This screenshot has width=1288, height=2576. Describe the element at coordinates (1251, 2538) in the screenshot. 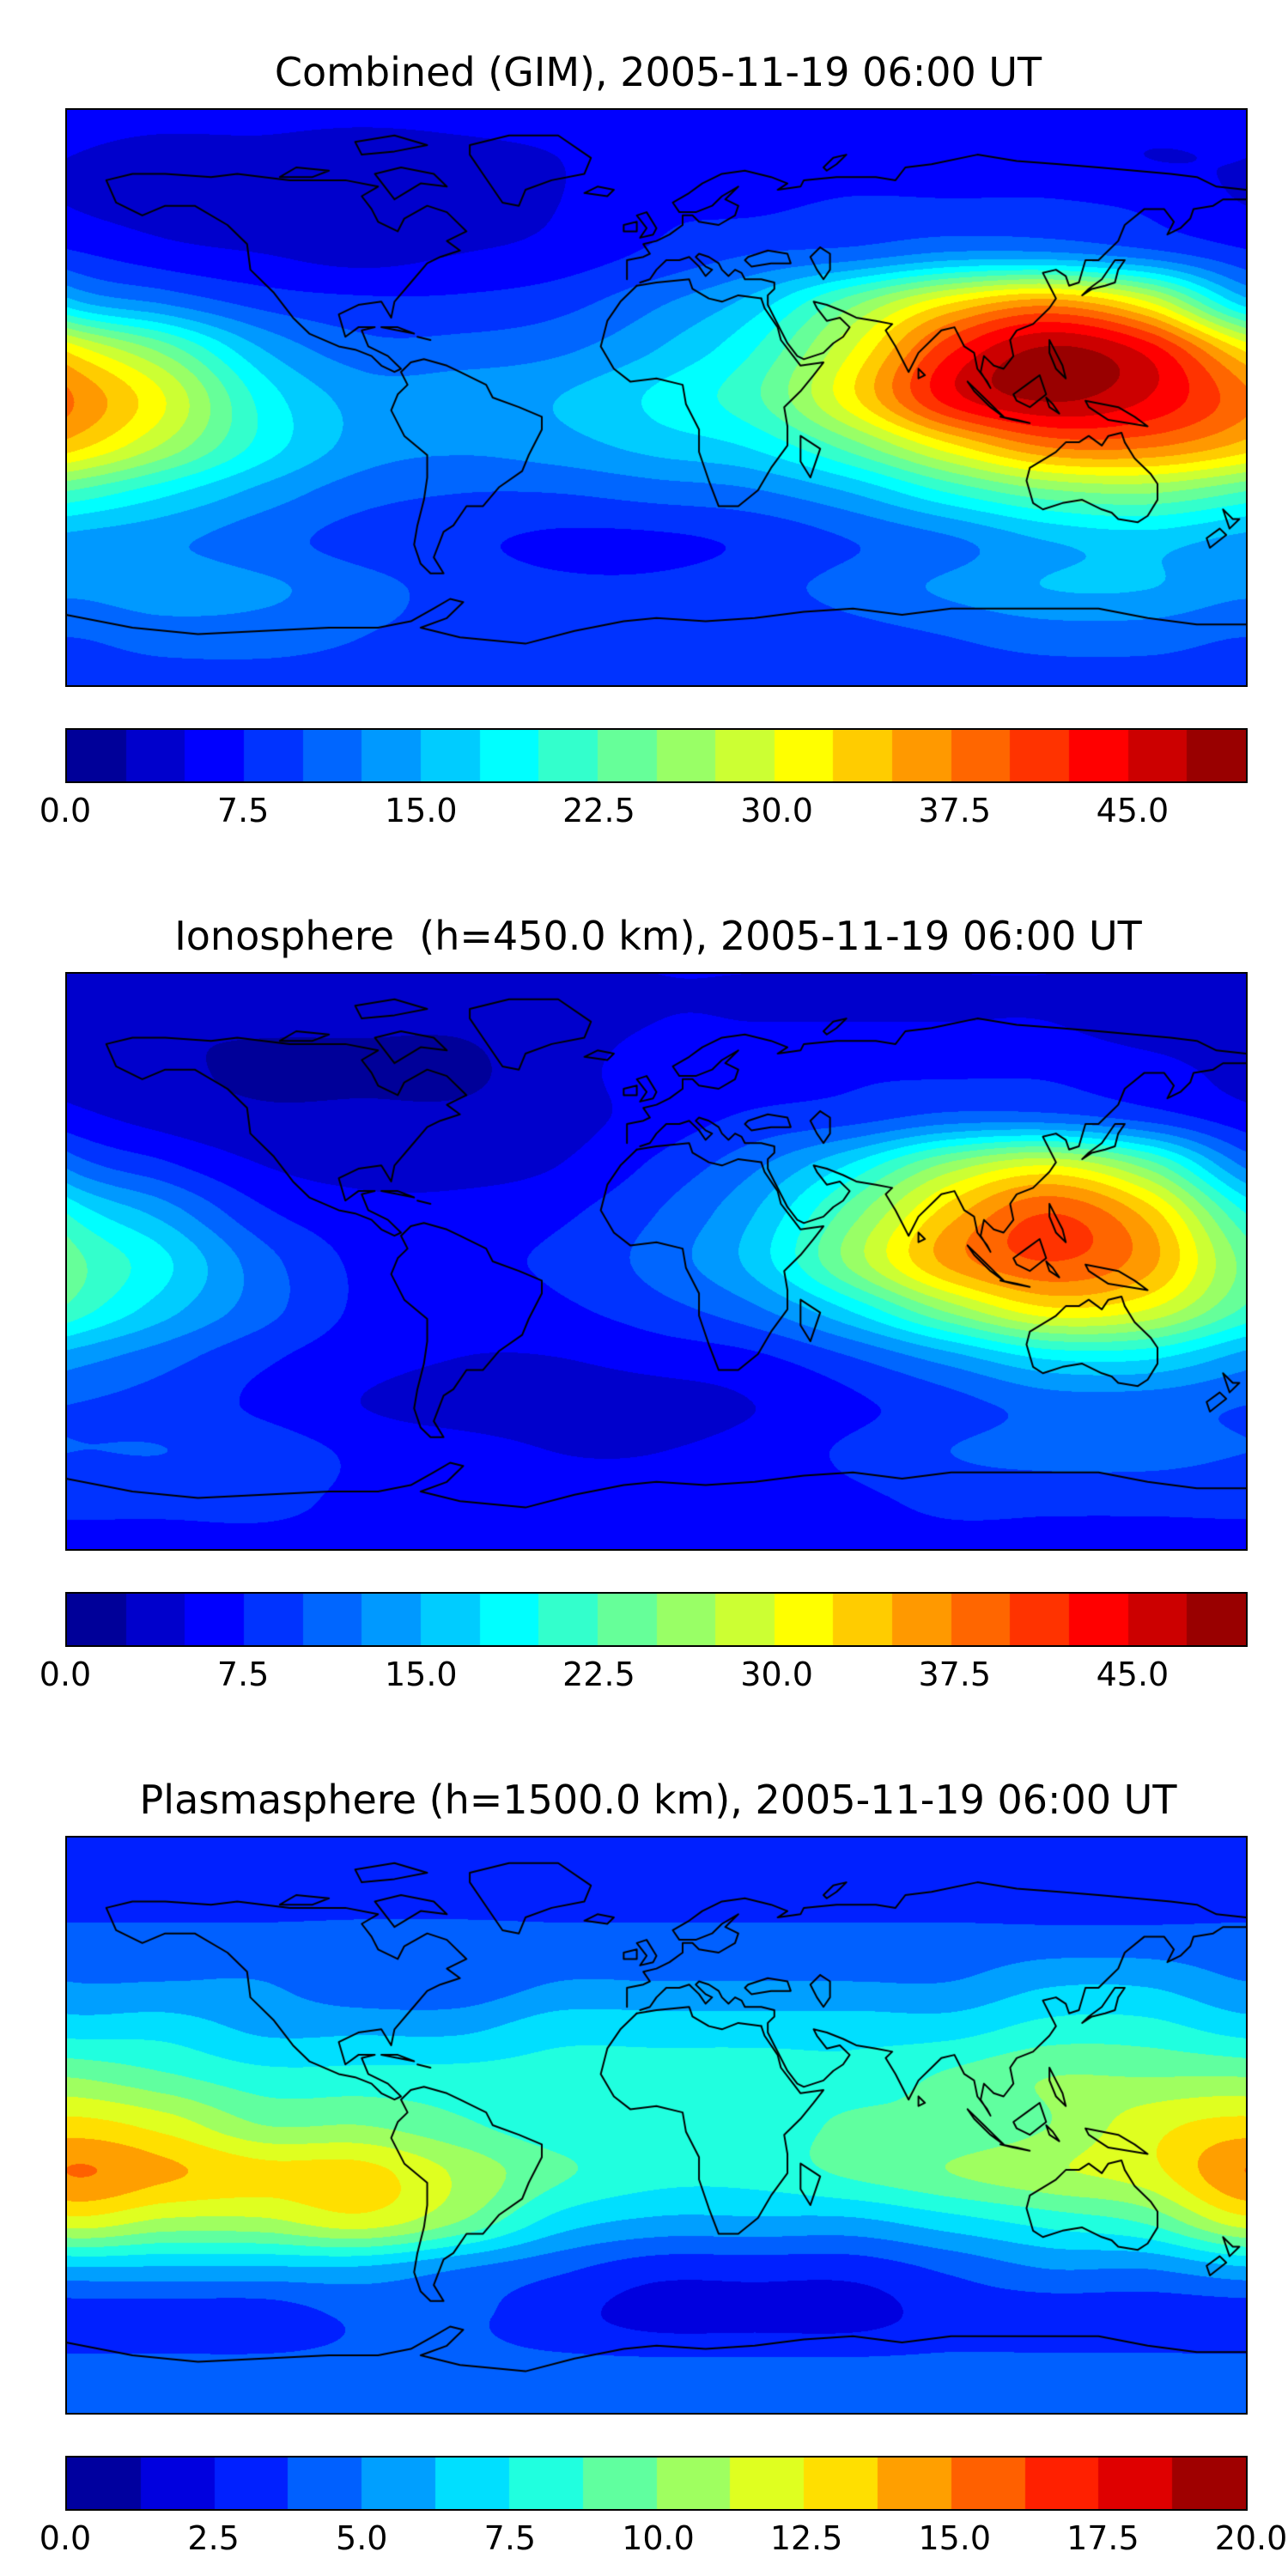

I see `colorbar-tick-label: 20.0` at that location.